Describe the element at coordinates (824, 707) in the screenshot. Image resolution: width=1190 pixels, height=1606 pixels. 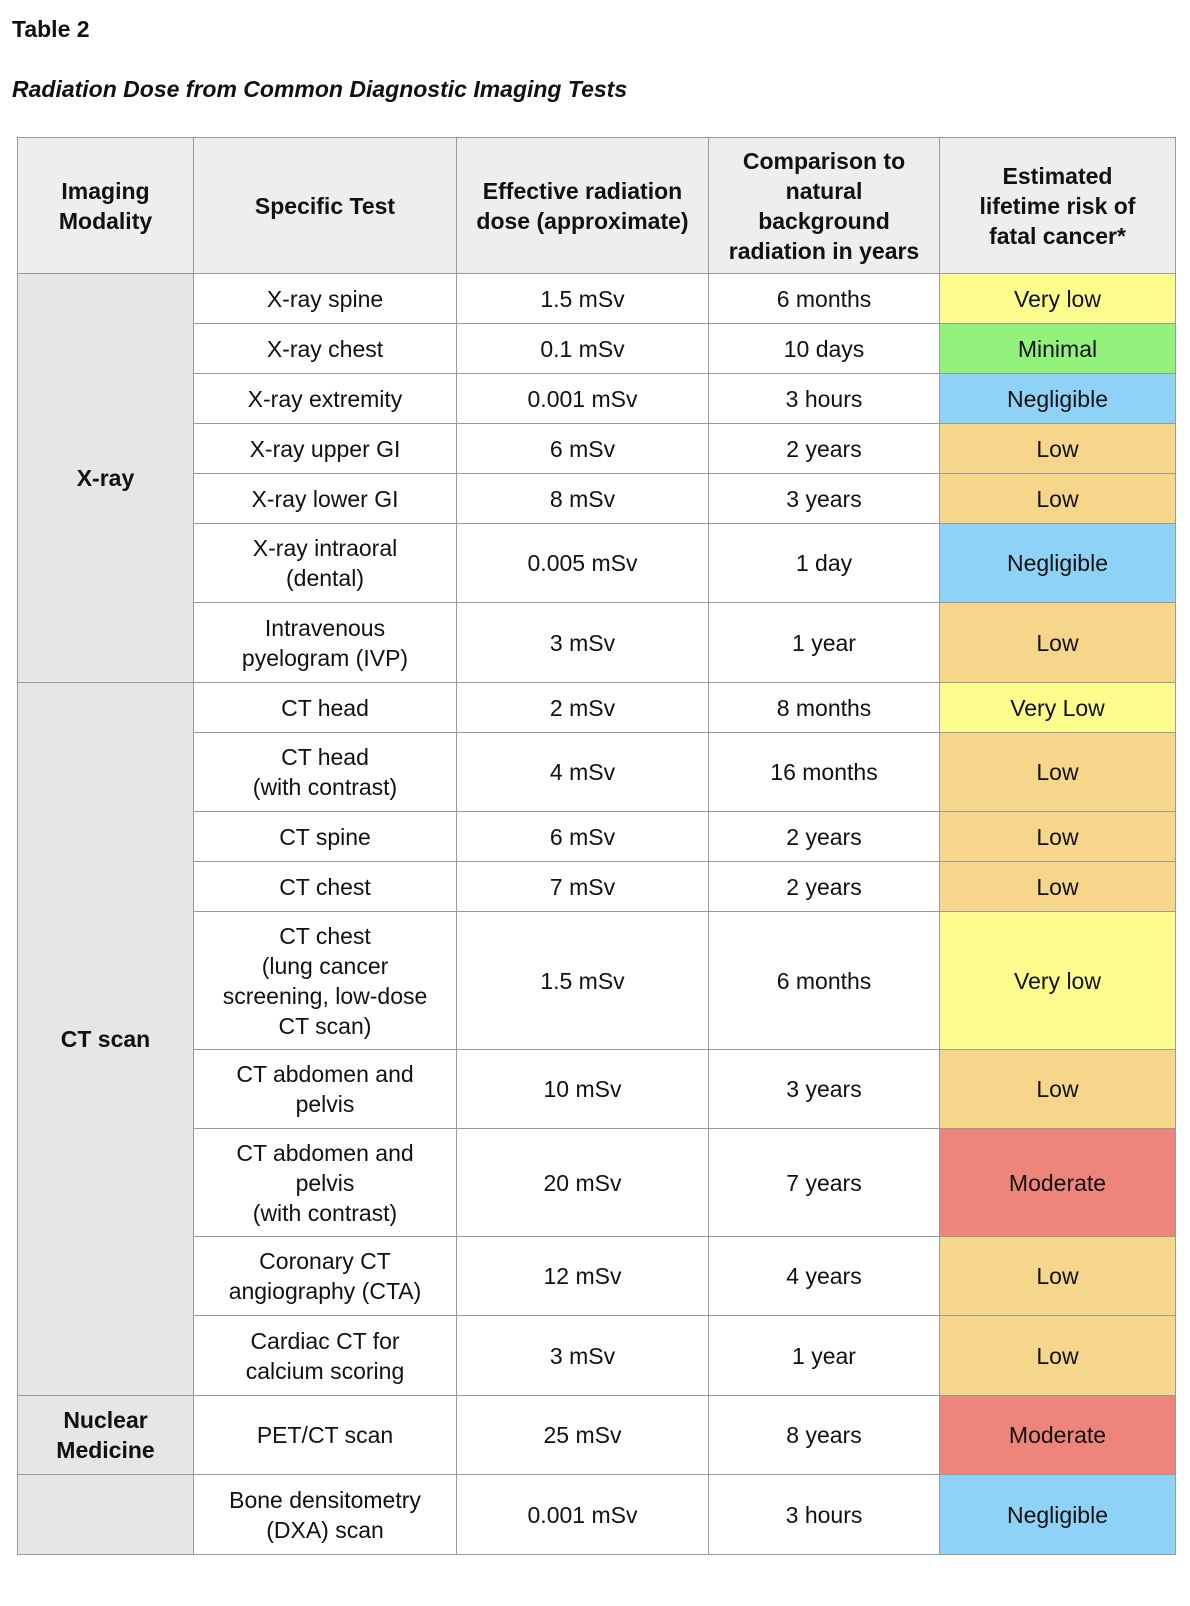
I see `comparison-cell: 8 months` at that location.